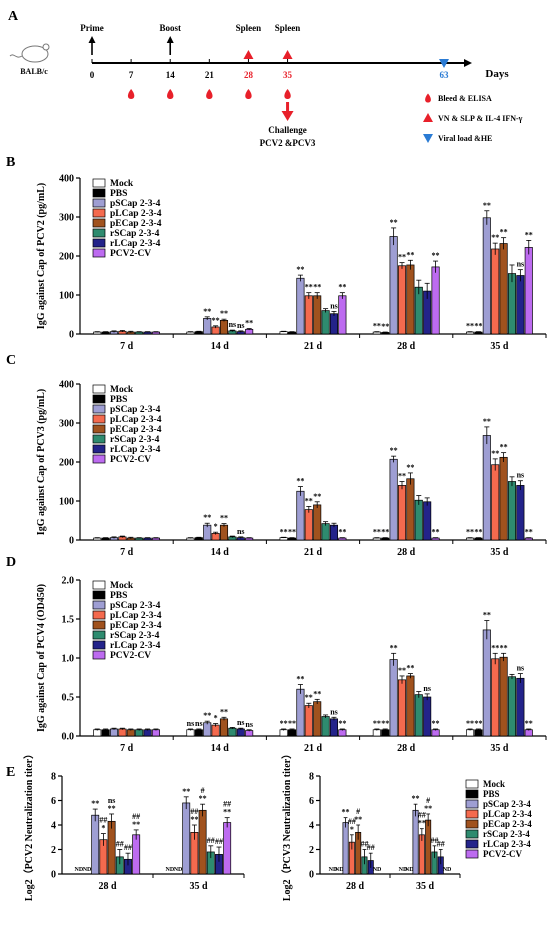 The height and width of the screenshot is (930, 550). I want to click on axis-unit-label: Days, so click(497, 74).